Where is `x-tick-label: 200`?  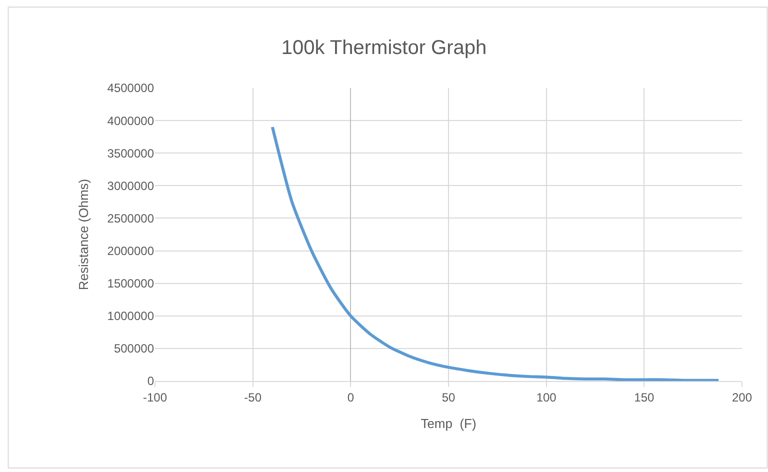 x-tick-label: 200 is located at coordinates (742, 397).